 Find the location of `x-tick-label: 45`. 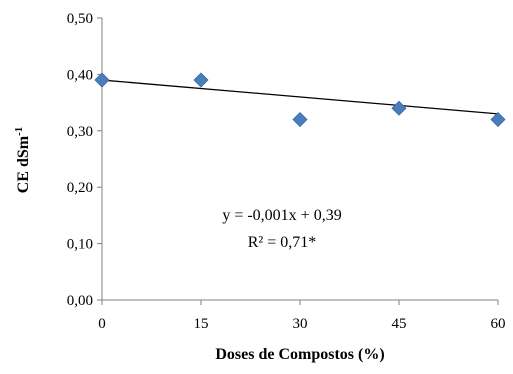

x-tick-label: 45 is located at coordinates (399, 324).